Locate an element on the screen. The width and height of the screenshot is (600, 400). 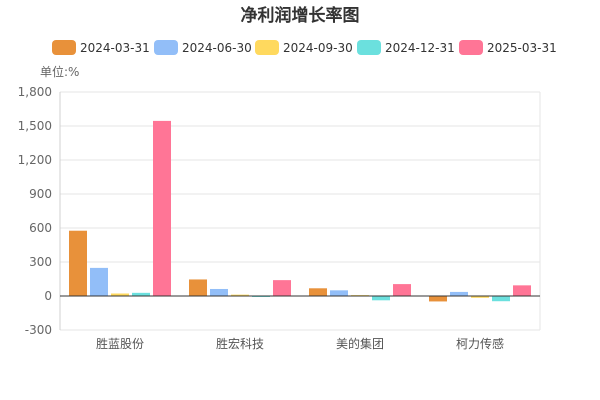
y-tick-label: 900 is located at coordinates (40, 194).